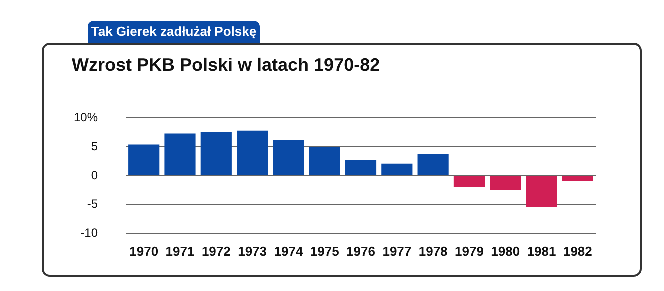 The height and width of the screenshot is (291, 664). Describe the element at coordinates (289, 252) in the screenshot. I see `x-tick-label: 1974` at that location.